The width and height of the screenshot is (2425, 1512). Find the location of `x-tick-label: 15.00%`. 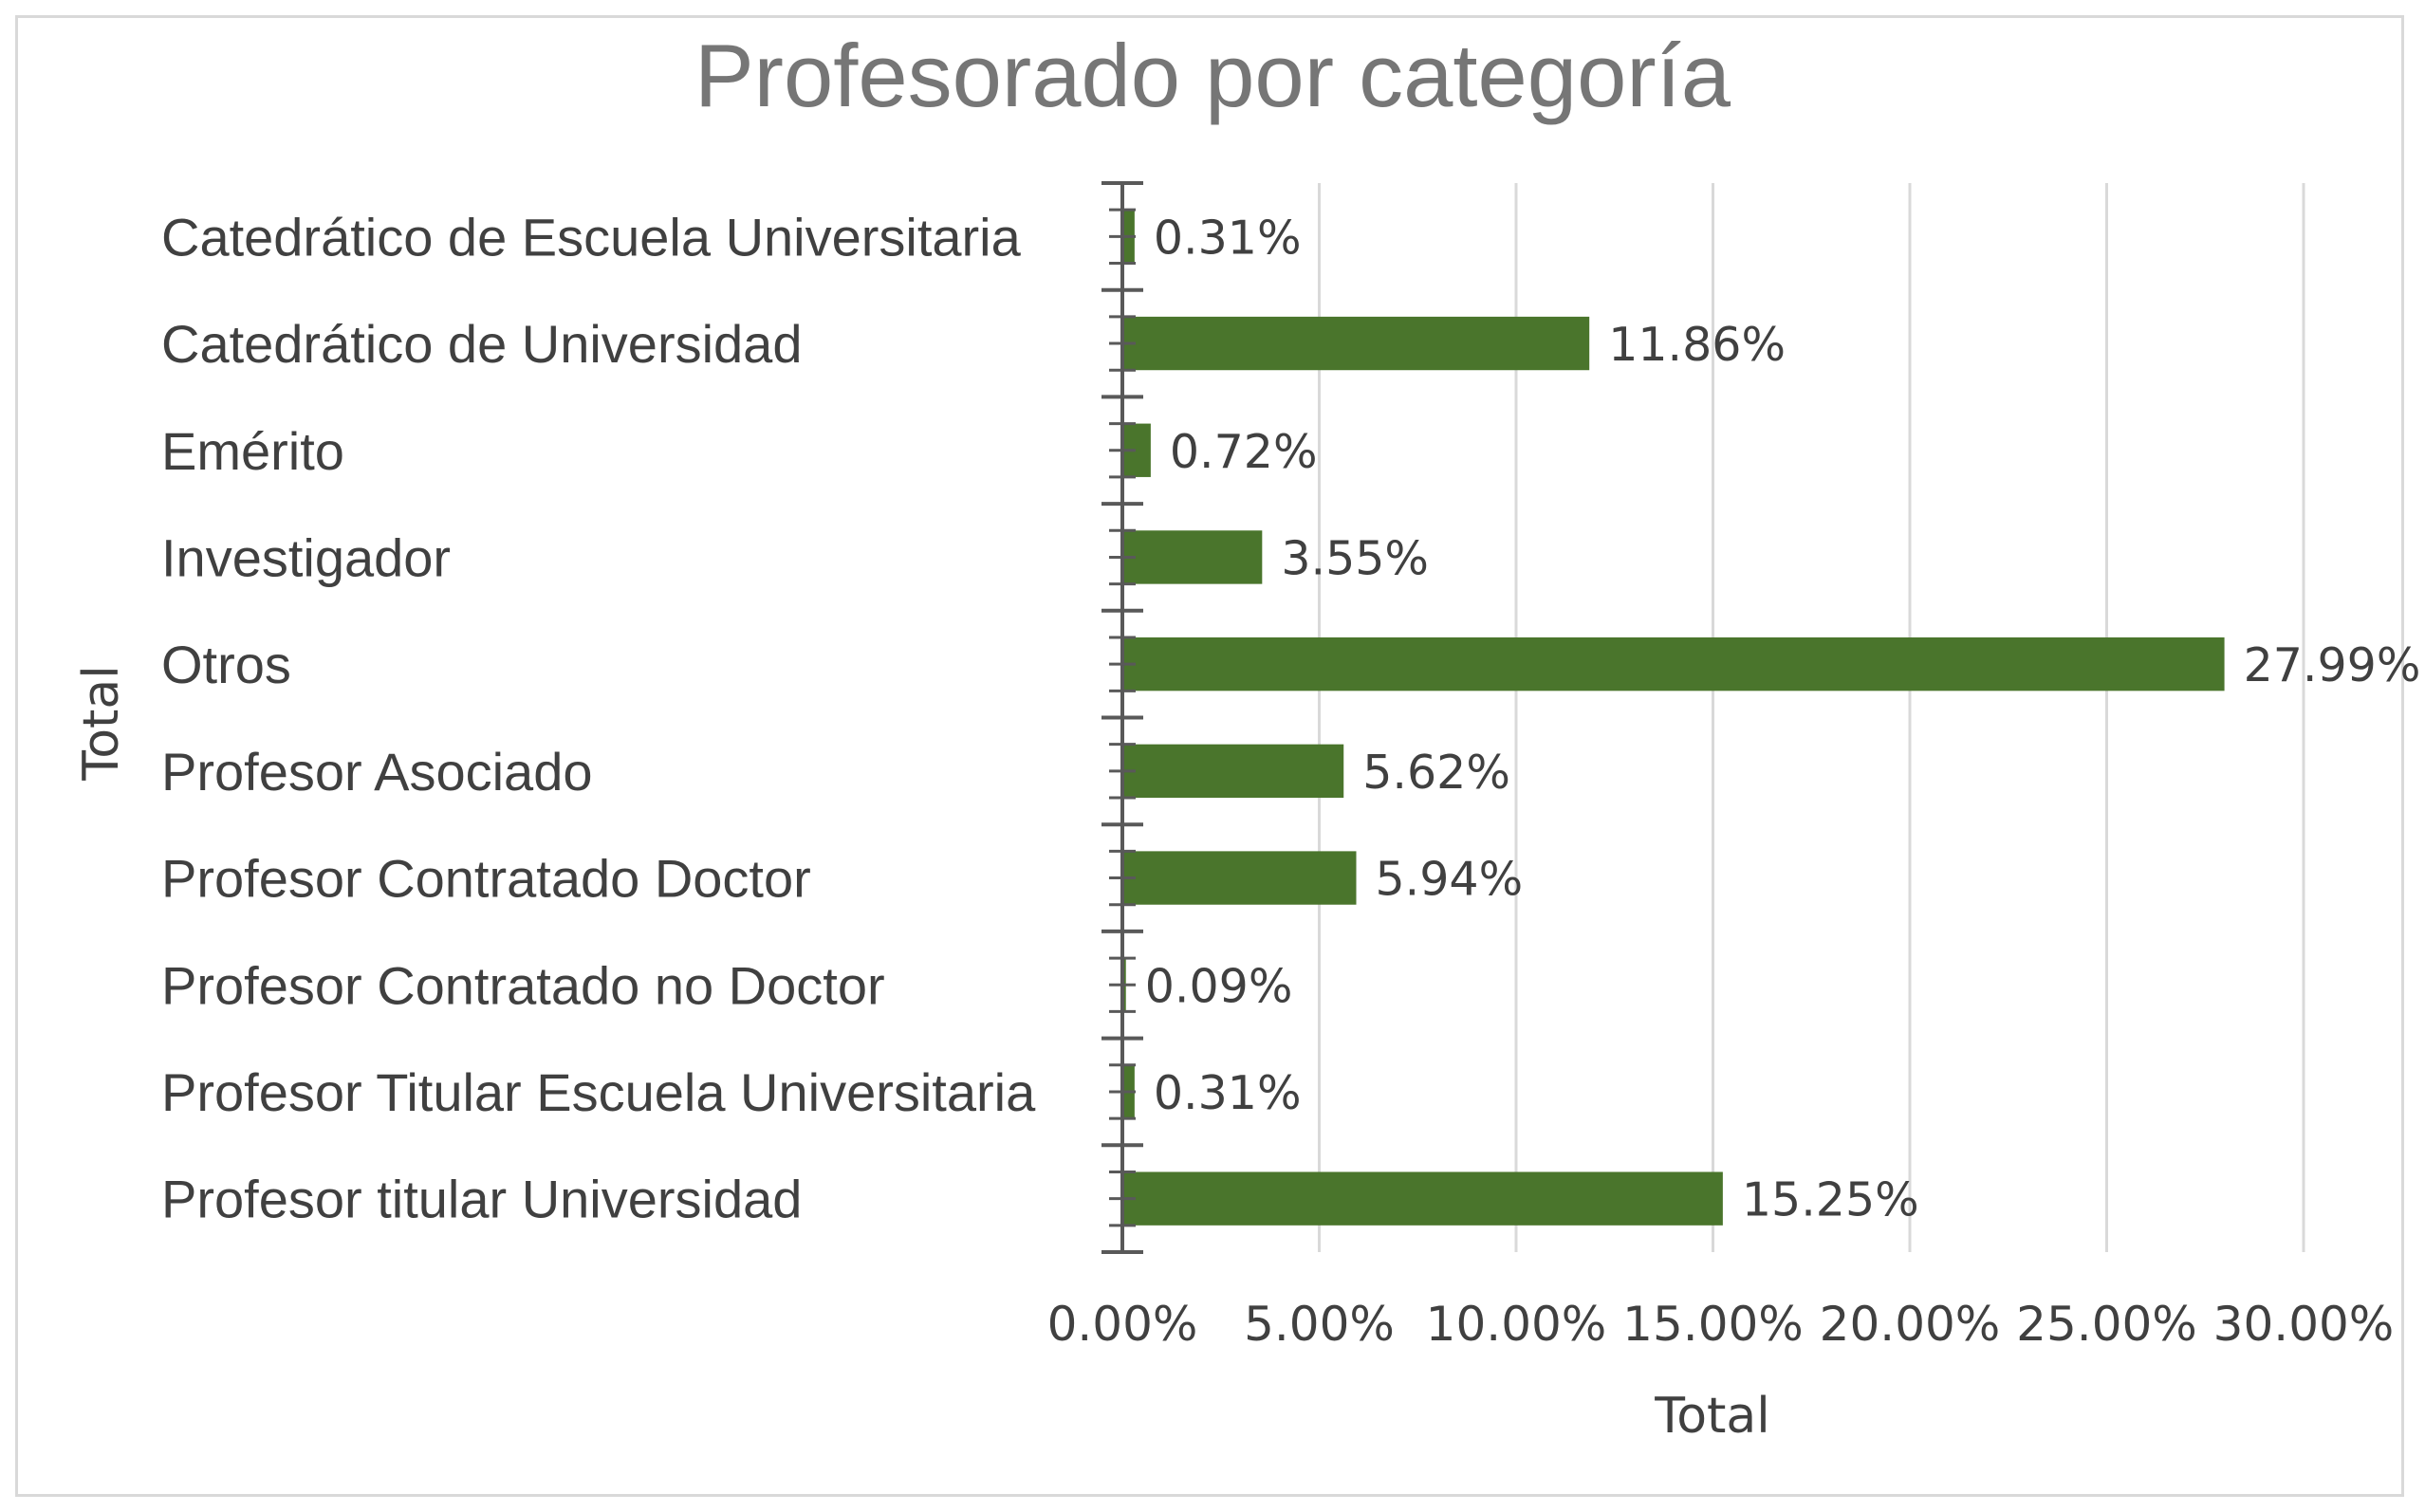

x-tick-label: 15.00% is located at coordinates (1713, 1324).